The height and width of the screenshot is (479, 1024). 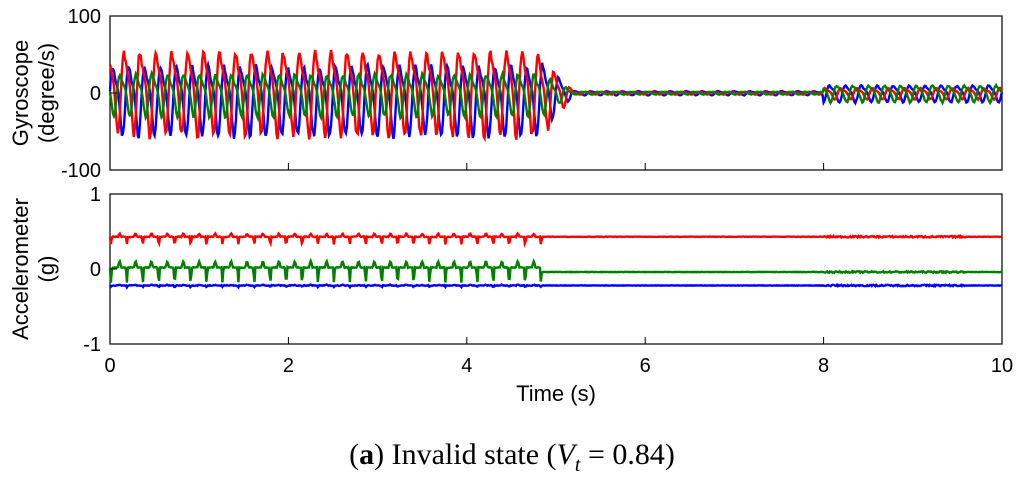 What do you see at coordinates (95, 94) in the screenshot?
I see `gyro-ytick-0: 0` at bounding box center [95, 94].